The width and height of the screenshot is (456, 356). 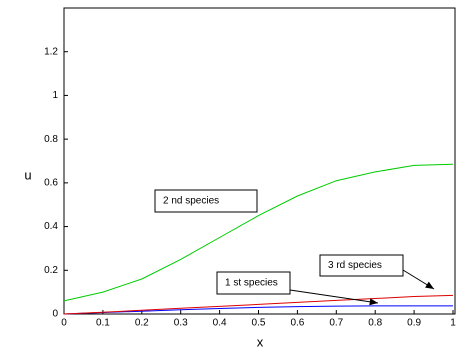 What do you see at coordinates (51, 226) in the screenshot?
I see `y-tick-label: 0.4` at bounding box center [51, 226].